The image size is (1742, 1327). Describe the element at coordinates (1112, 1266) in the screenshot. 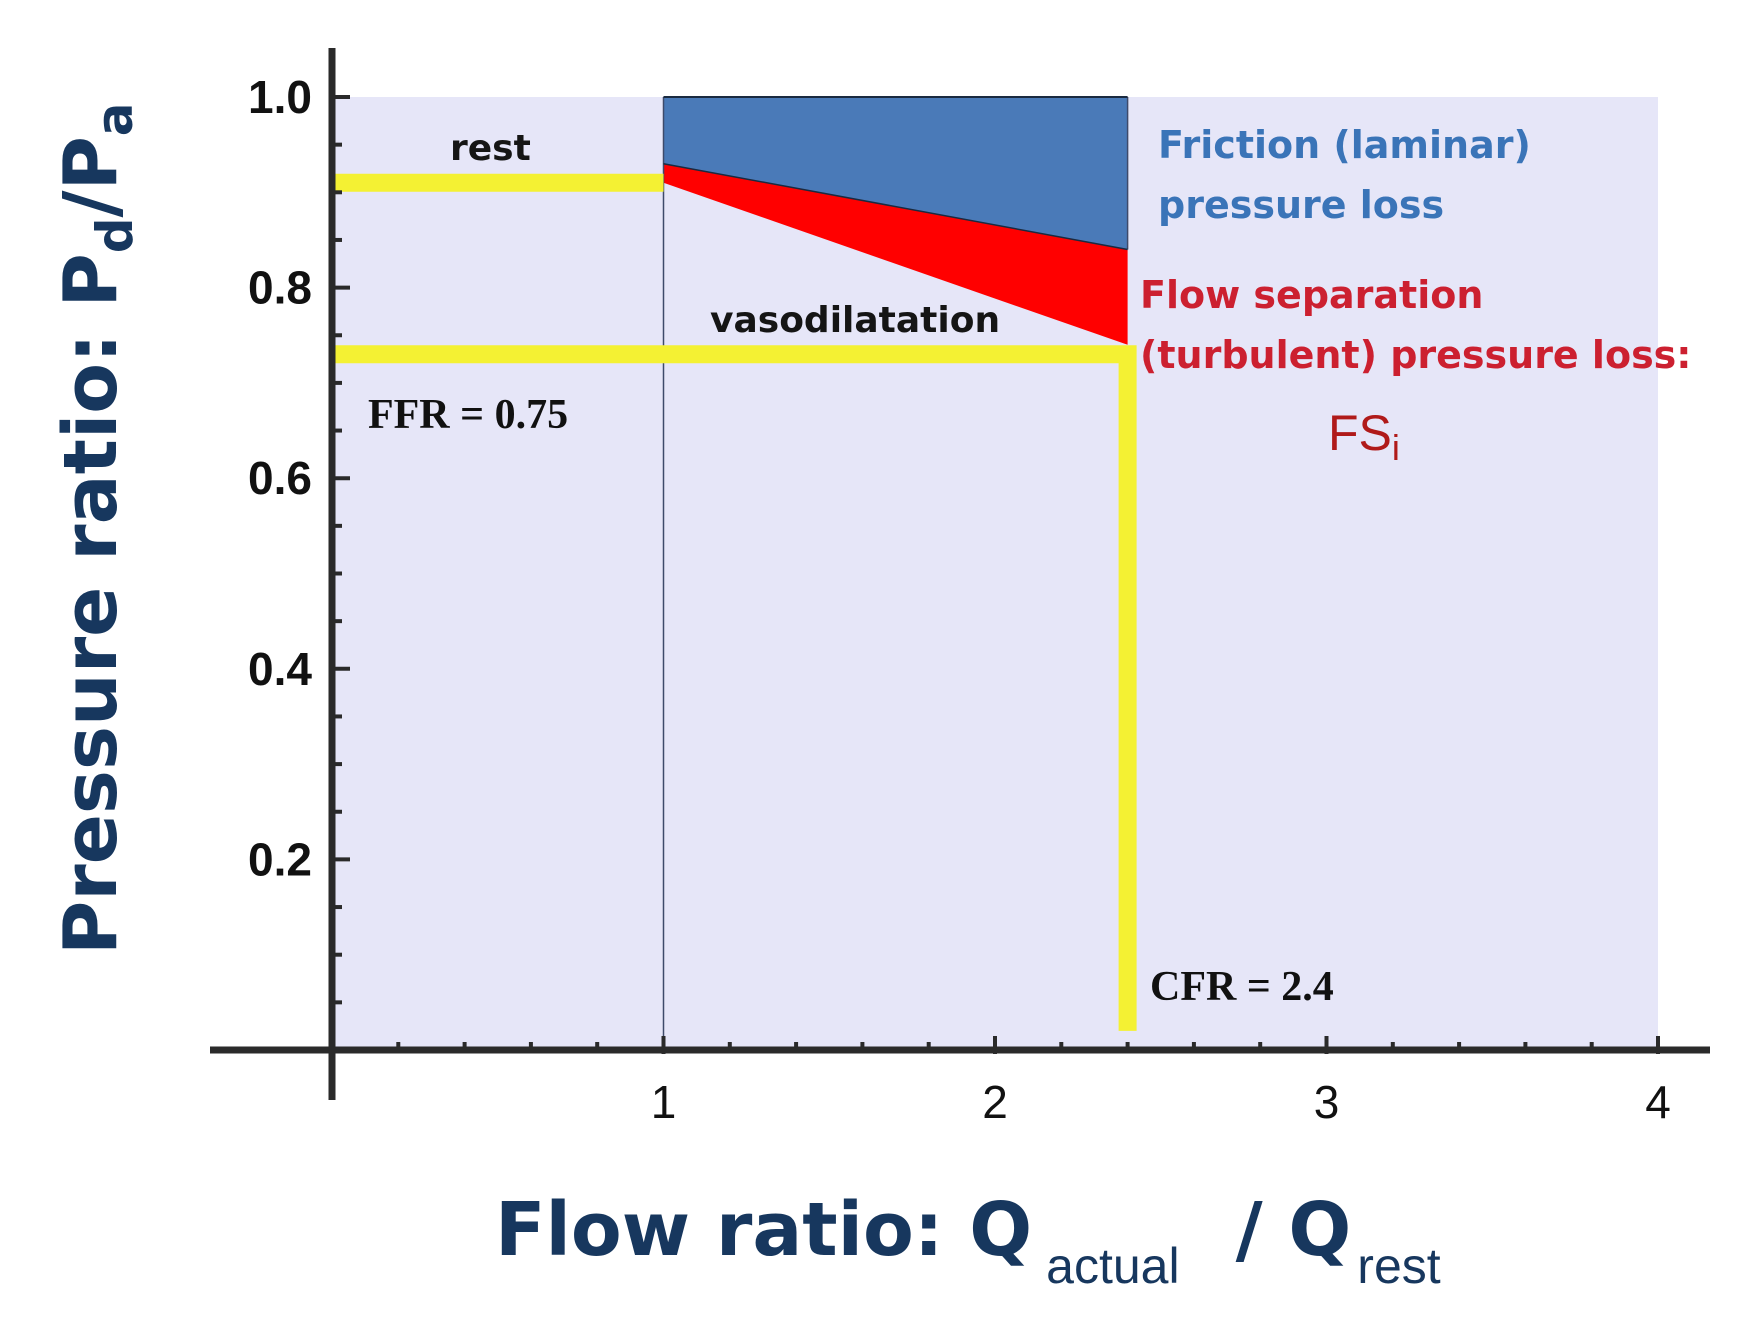

I see `x-axis-label-sub1: actual` at that location.